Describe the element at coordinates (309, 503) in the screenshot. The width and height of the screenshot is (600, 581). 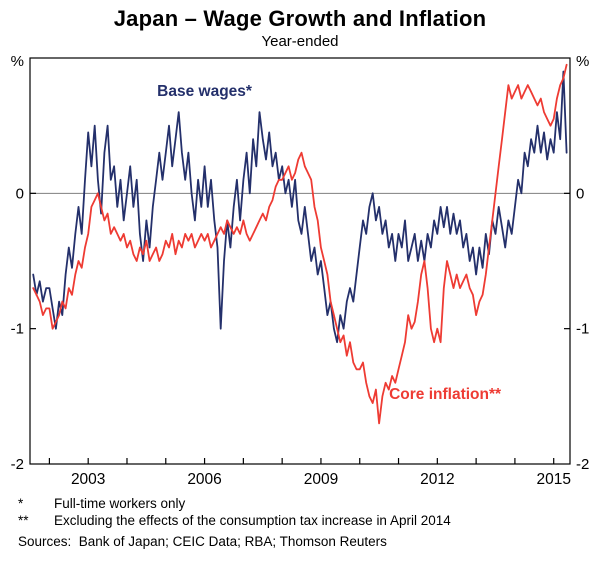
I see `footnote-row: * Full-time workers only` at that location.